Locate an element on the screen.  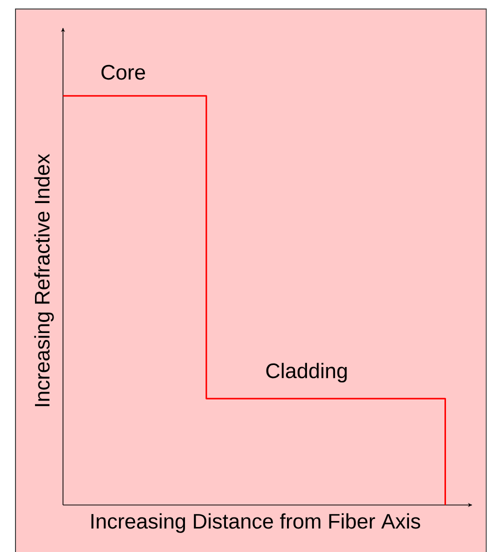
text: Core is located at coordinates (124, 72).